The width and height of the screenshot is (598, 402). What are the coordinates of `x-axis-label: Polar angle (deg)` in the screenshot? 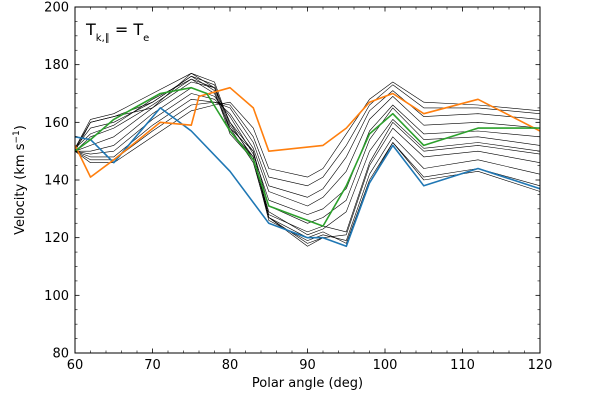 It's located at (307, 383).